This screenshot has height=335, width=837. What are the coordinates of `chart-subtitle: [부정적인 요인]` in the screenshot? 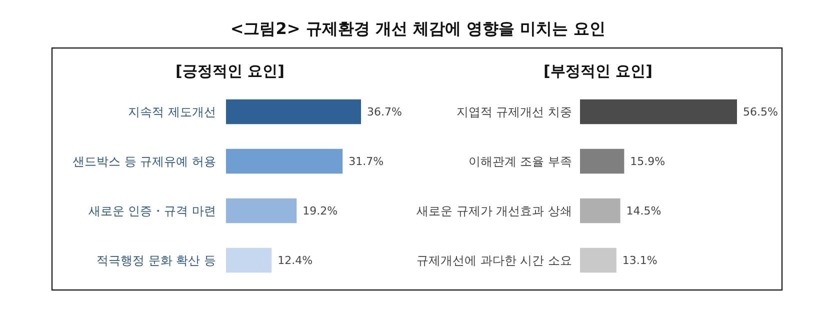 It's located at (598, 71).